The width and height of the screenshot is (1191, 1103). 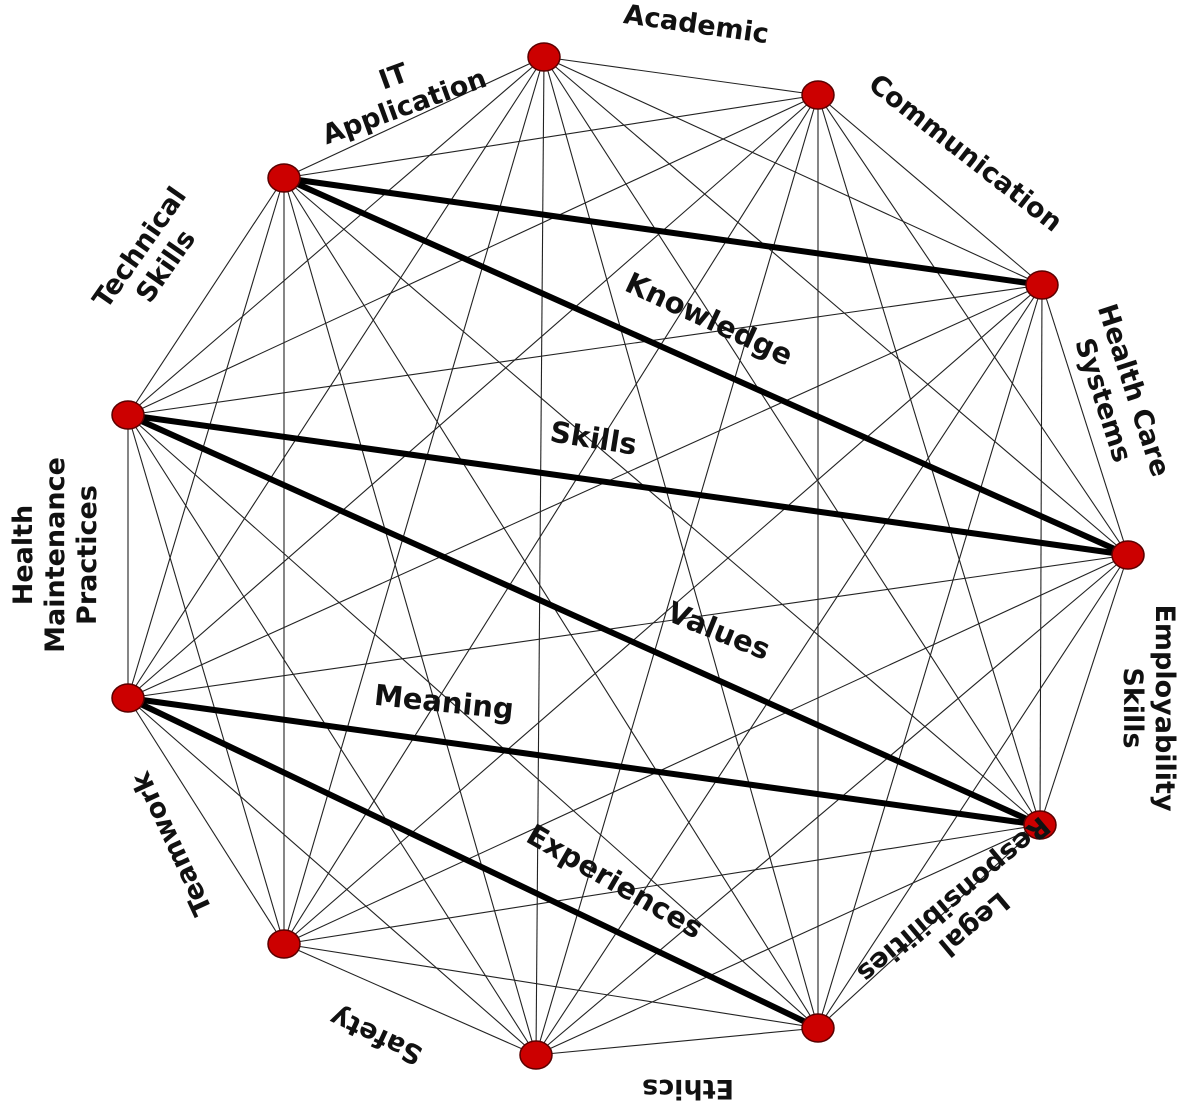 I want to click on edge-employability-skills-legal-responsibilities, so click(x=1084, y=690).